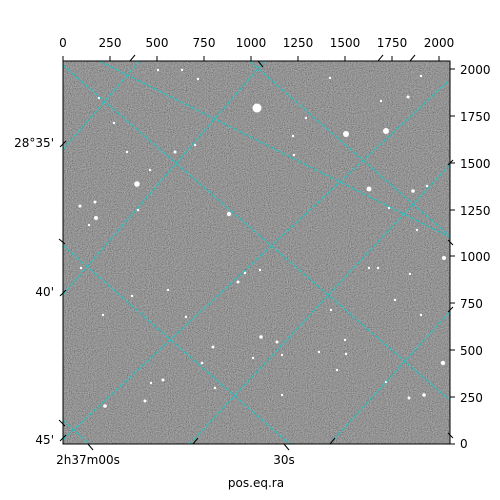 The width and height of the screenshot is (500, 500). What do you see at coordinates (34, 143) in the screenshot?
I see `dec-tick-label: 28°35'` at bounding box center [34, 143].